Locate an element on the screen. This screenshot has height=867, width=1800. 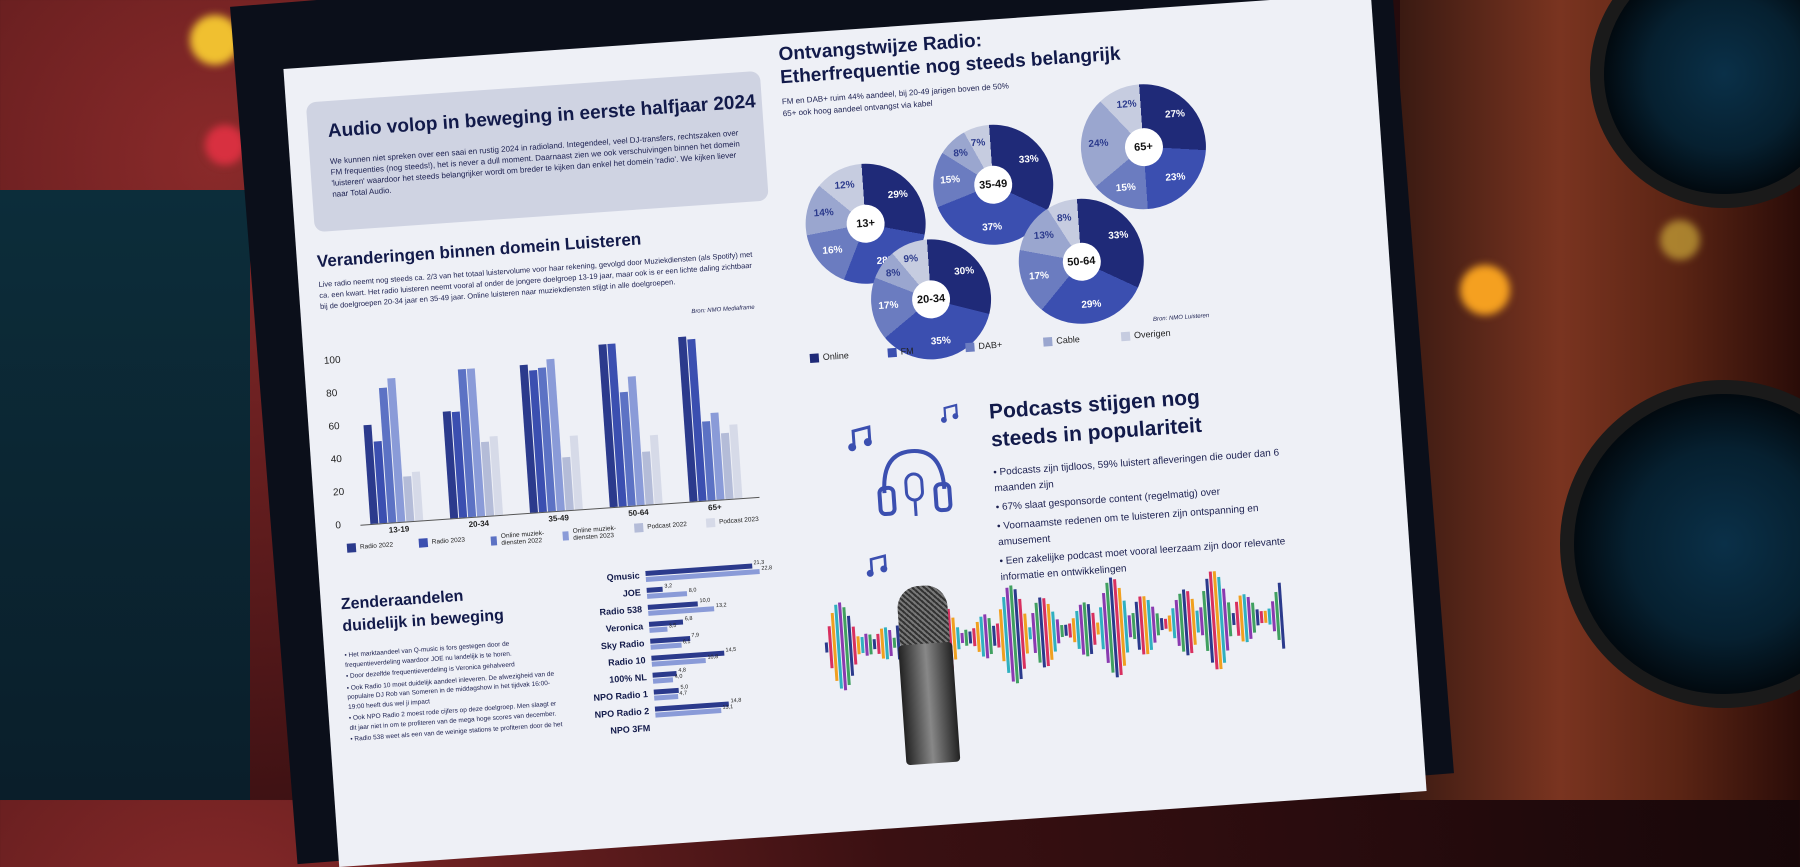
legend-item: Cable is located at coordinates (1061, 340).